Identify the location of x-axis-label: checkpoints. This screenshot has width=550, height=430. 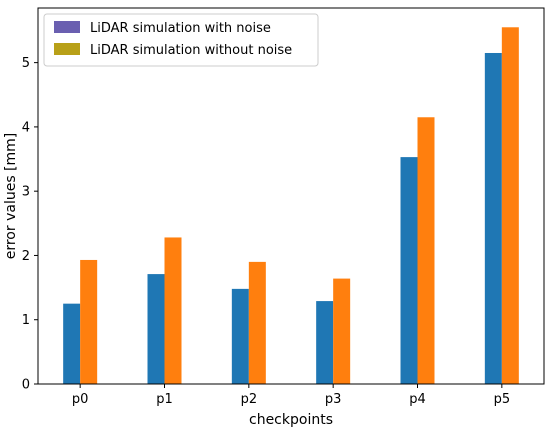
(291, 420).